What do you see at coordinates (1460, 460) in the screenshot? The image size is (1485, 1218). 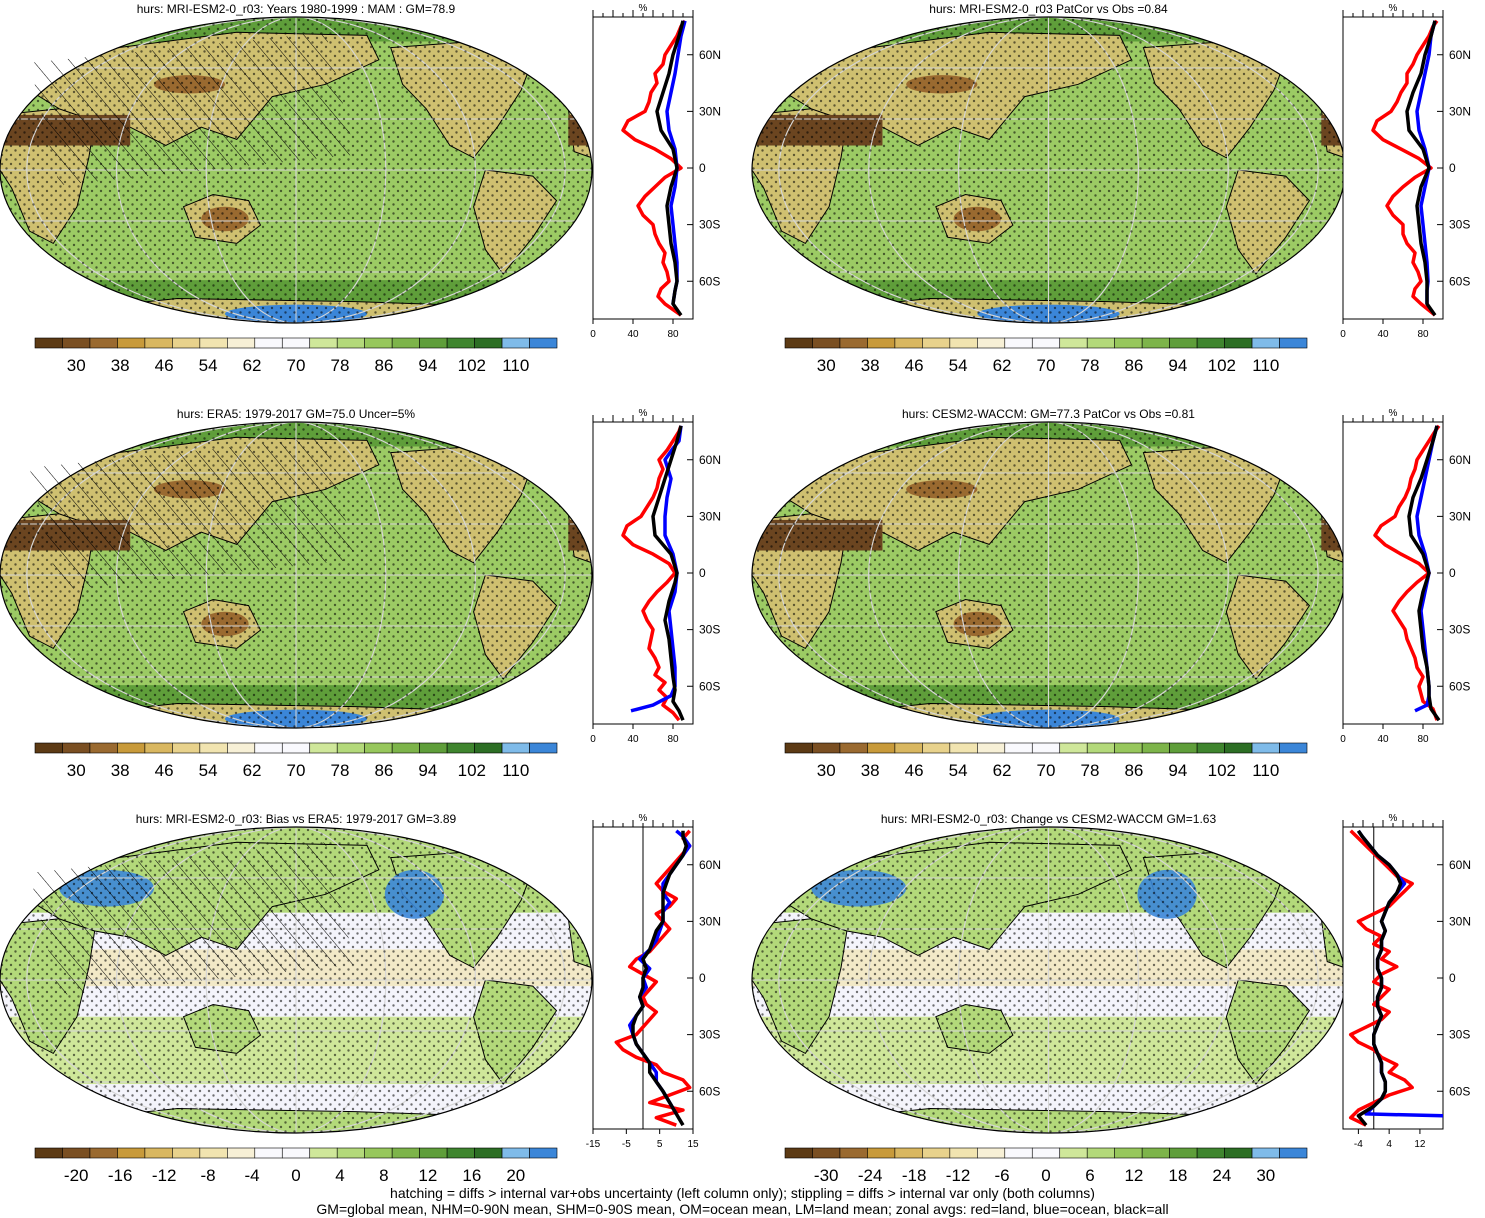 I see `zonal-lat-tick-label: 60N` at bounding box center [1460, 460].